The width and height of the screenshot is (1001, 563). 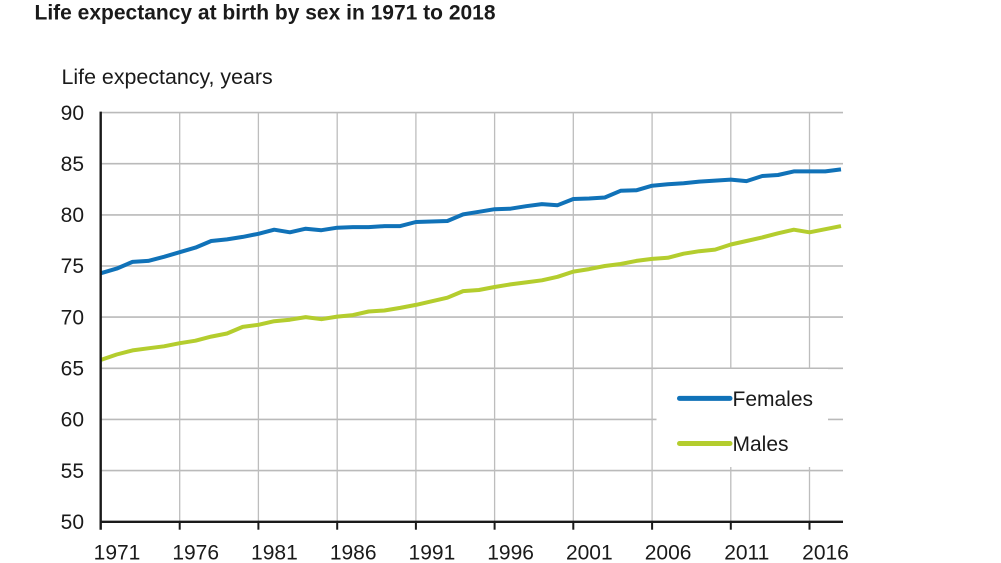 I want to click on svg-text: 2016, so click(x=825, y=552).